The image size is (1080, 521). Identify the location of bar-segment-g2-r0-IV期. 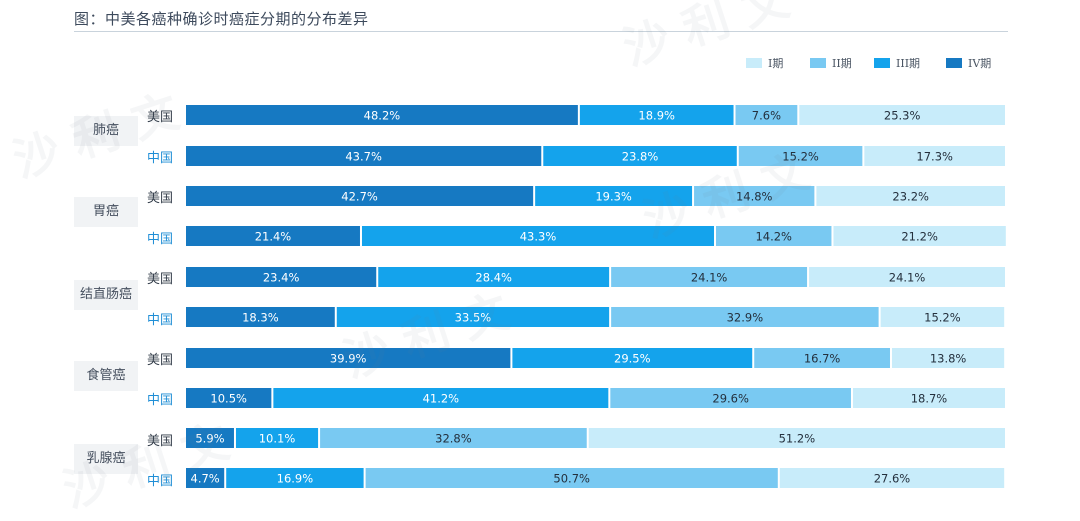
(281, 277).